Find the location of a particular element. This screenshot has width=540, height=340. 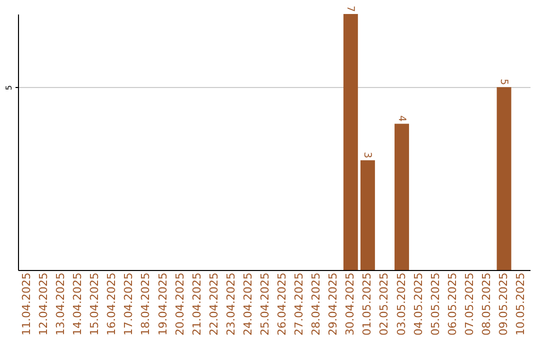

x-tick-label: 20.04.2025 is located at coordinates (179, 304).